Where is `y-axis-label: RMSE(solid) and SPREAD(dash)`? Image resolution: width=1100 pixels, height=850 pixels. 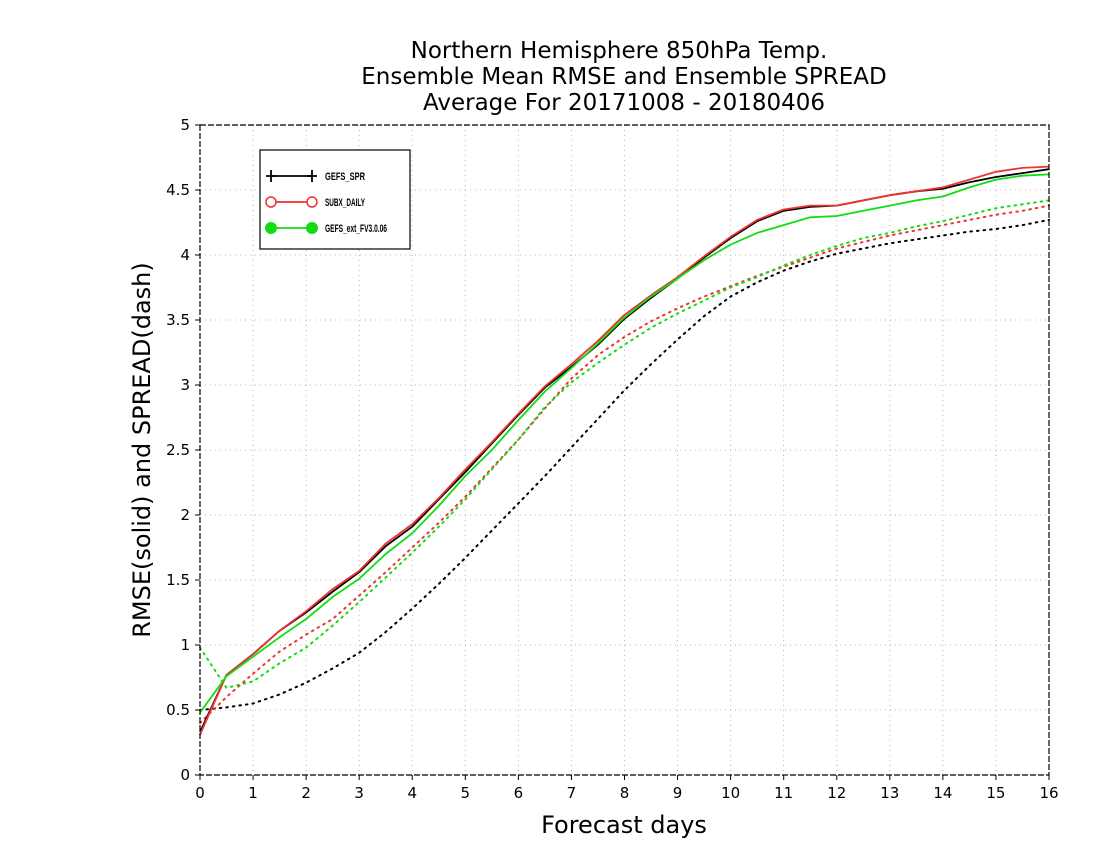
y-axis-label: RMSE(solid) and SPREAD(dash) is located at coordinates (142, 450).